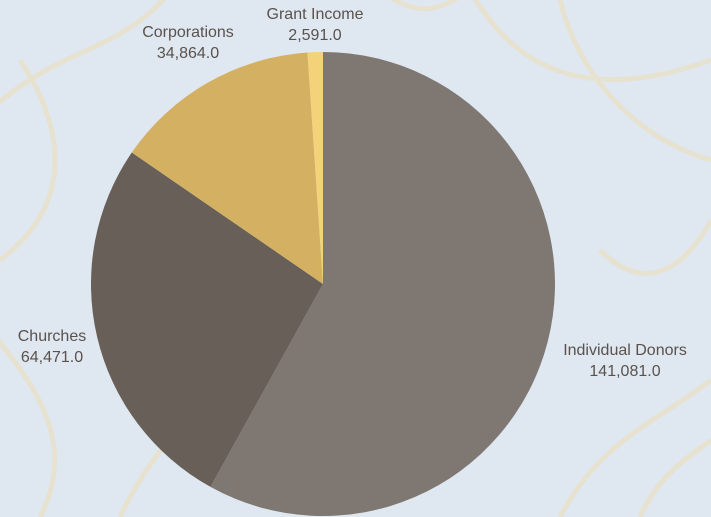 Image resolution: width=711 pixels, height=517 pixels. Describe the element at coordinates (315, 14) in the screenshot. I see `slice-label: Grant Income` at that location.